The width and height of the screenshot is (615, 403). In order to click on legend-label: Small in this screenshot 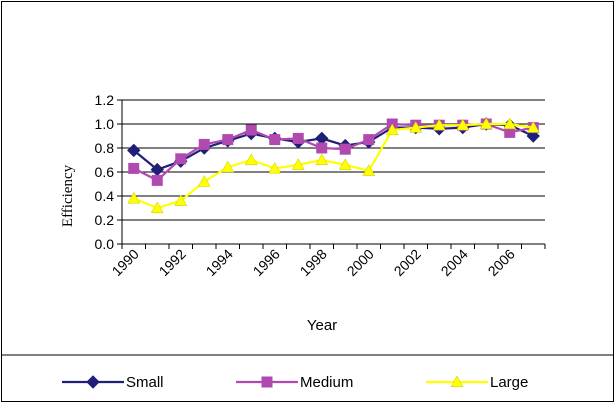, I will do `click(145, 382)`.